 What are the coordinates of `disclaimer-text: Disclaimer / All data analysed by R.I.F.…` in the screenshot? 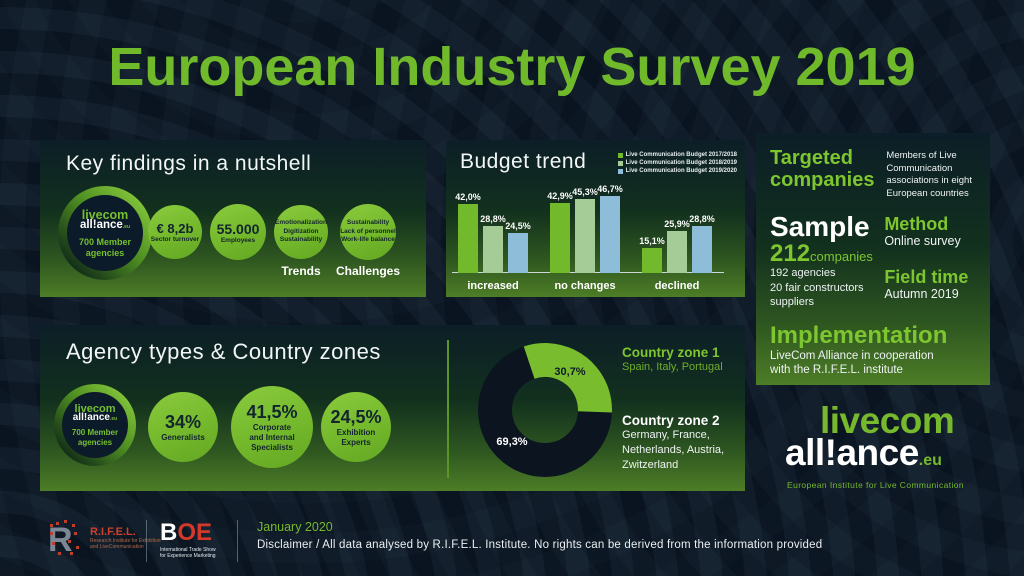 It's located at (540, 545).